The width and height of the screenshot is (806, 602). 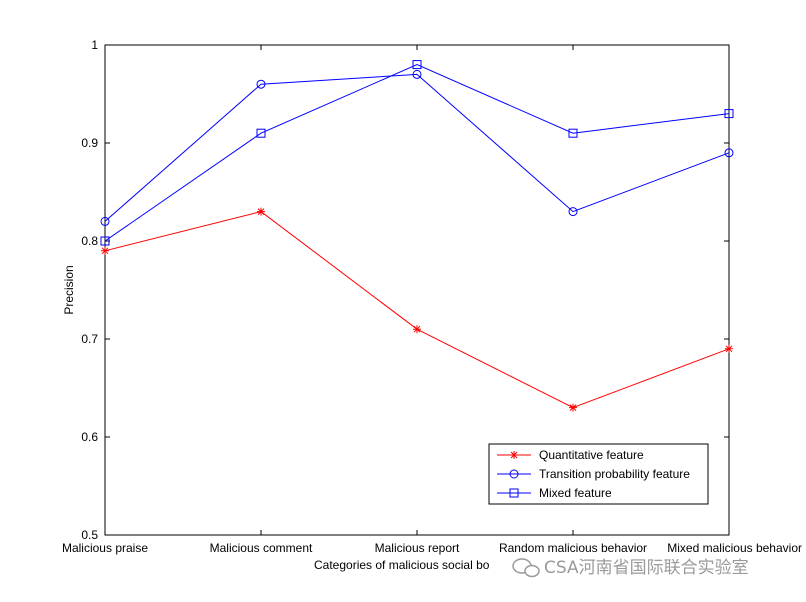 I want to click on y-tick-label: 0.9, so click(x=89, y=143).